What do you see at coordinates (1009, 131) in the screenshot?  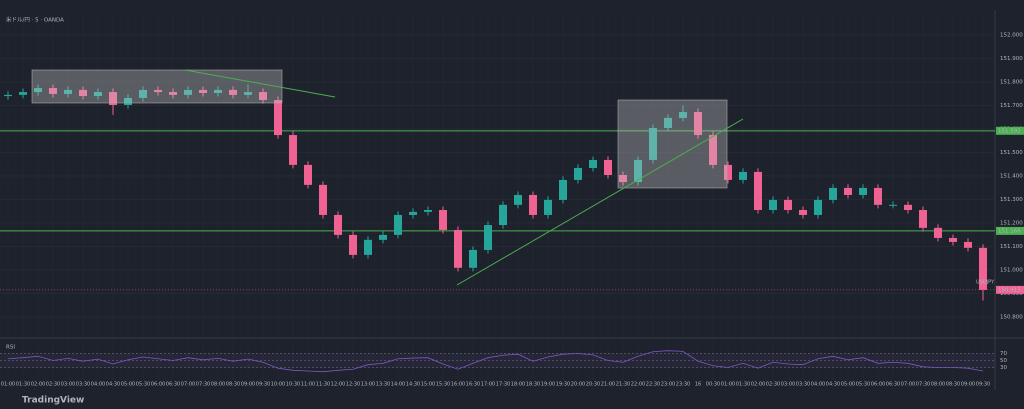 I see `price-tag-label: 151.592` at bounding box center [1009, 131].